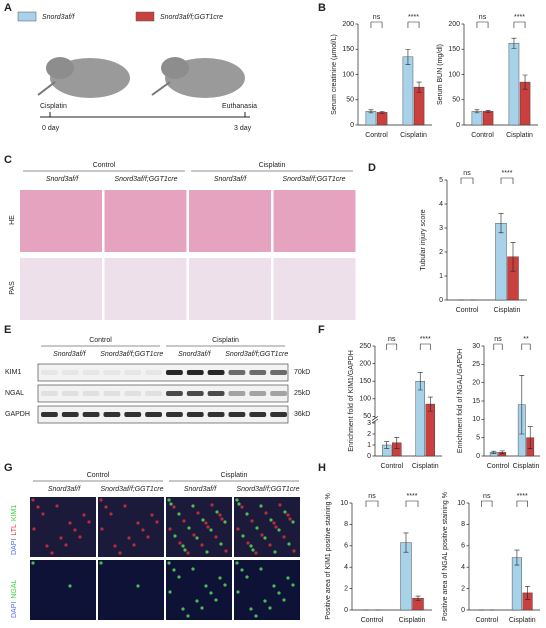 This screenshot has height=628, width=546. I want to click on mouse-head, so click(175, 68).